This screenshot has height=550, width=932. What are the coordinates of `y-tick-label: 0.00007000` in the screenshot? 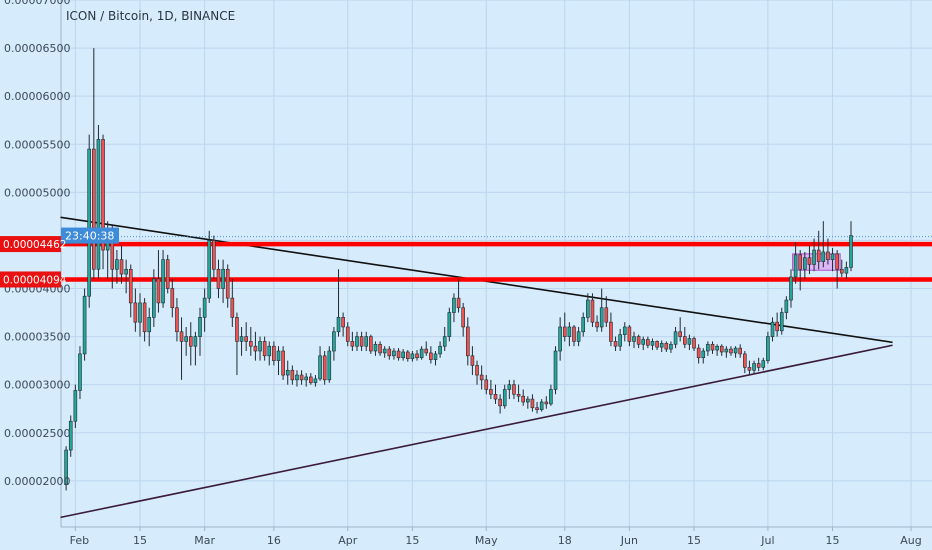 It's located at (37, 3).